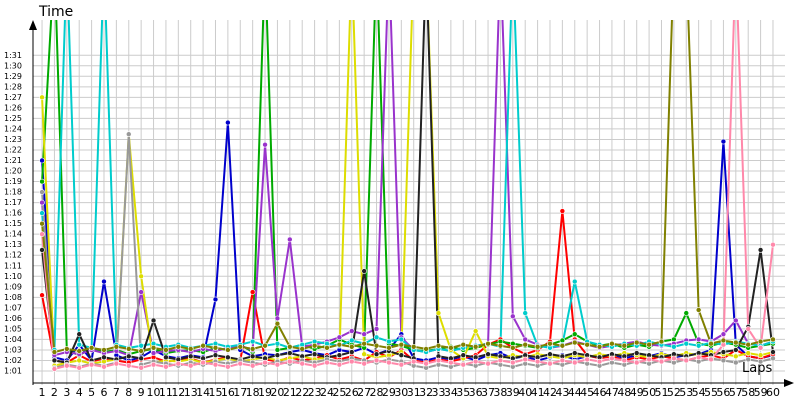 This screenshot has height=404, width=800. Describe the element at coordinates (13, 255) in the screenshot. I see `y-tick-label: 1:12` at that location.